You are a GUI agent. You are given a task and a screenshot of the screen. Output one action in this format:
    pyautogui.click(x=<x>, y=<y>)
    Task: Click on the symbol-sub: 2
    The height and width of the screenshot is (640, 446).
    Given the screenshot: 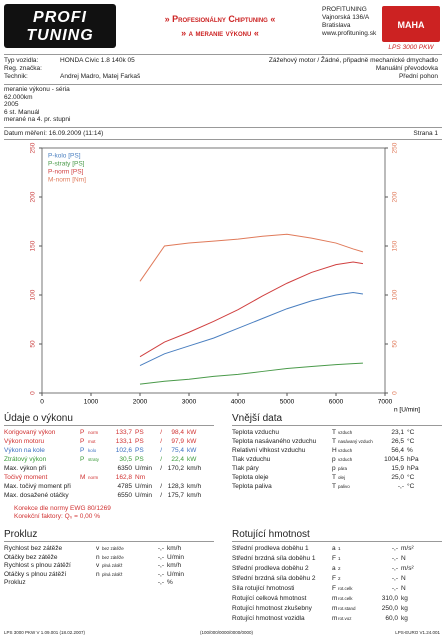 What is the action you would take?
    pyautogui.click(x=339, y=568)
    